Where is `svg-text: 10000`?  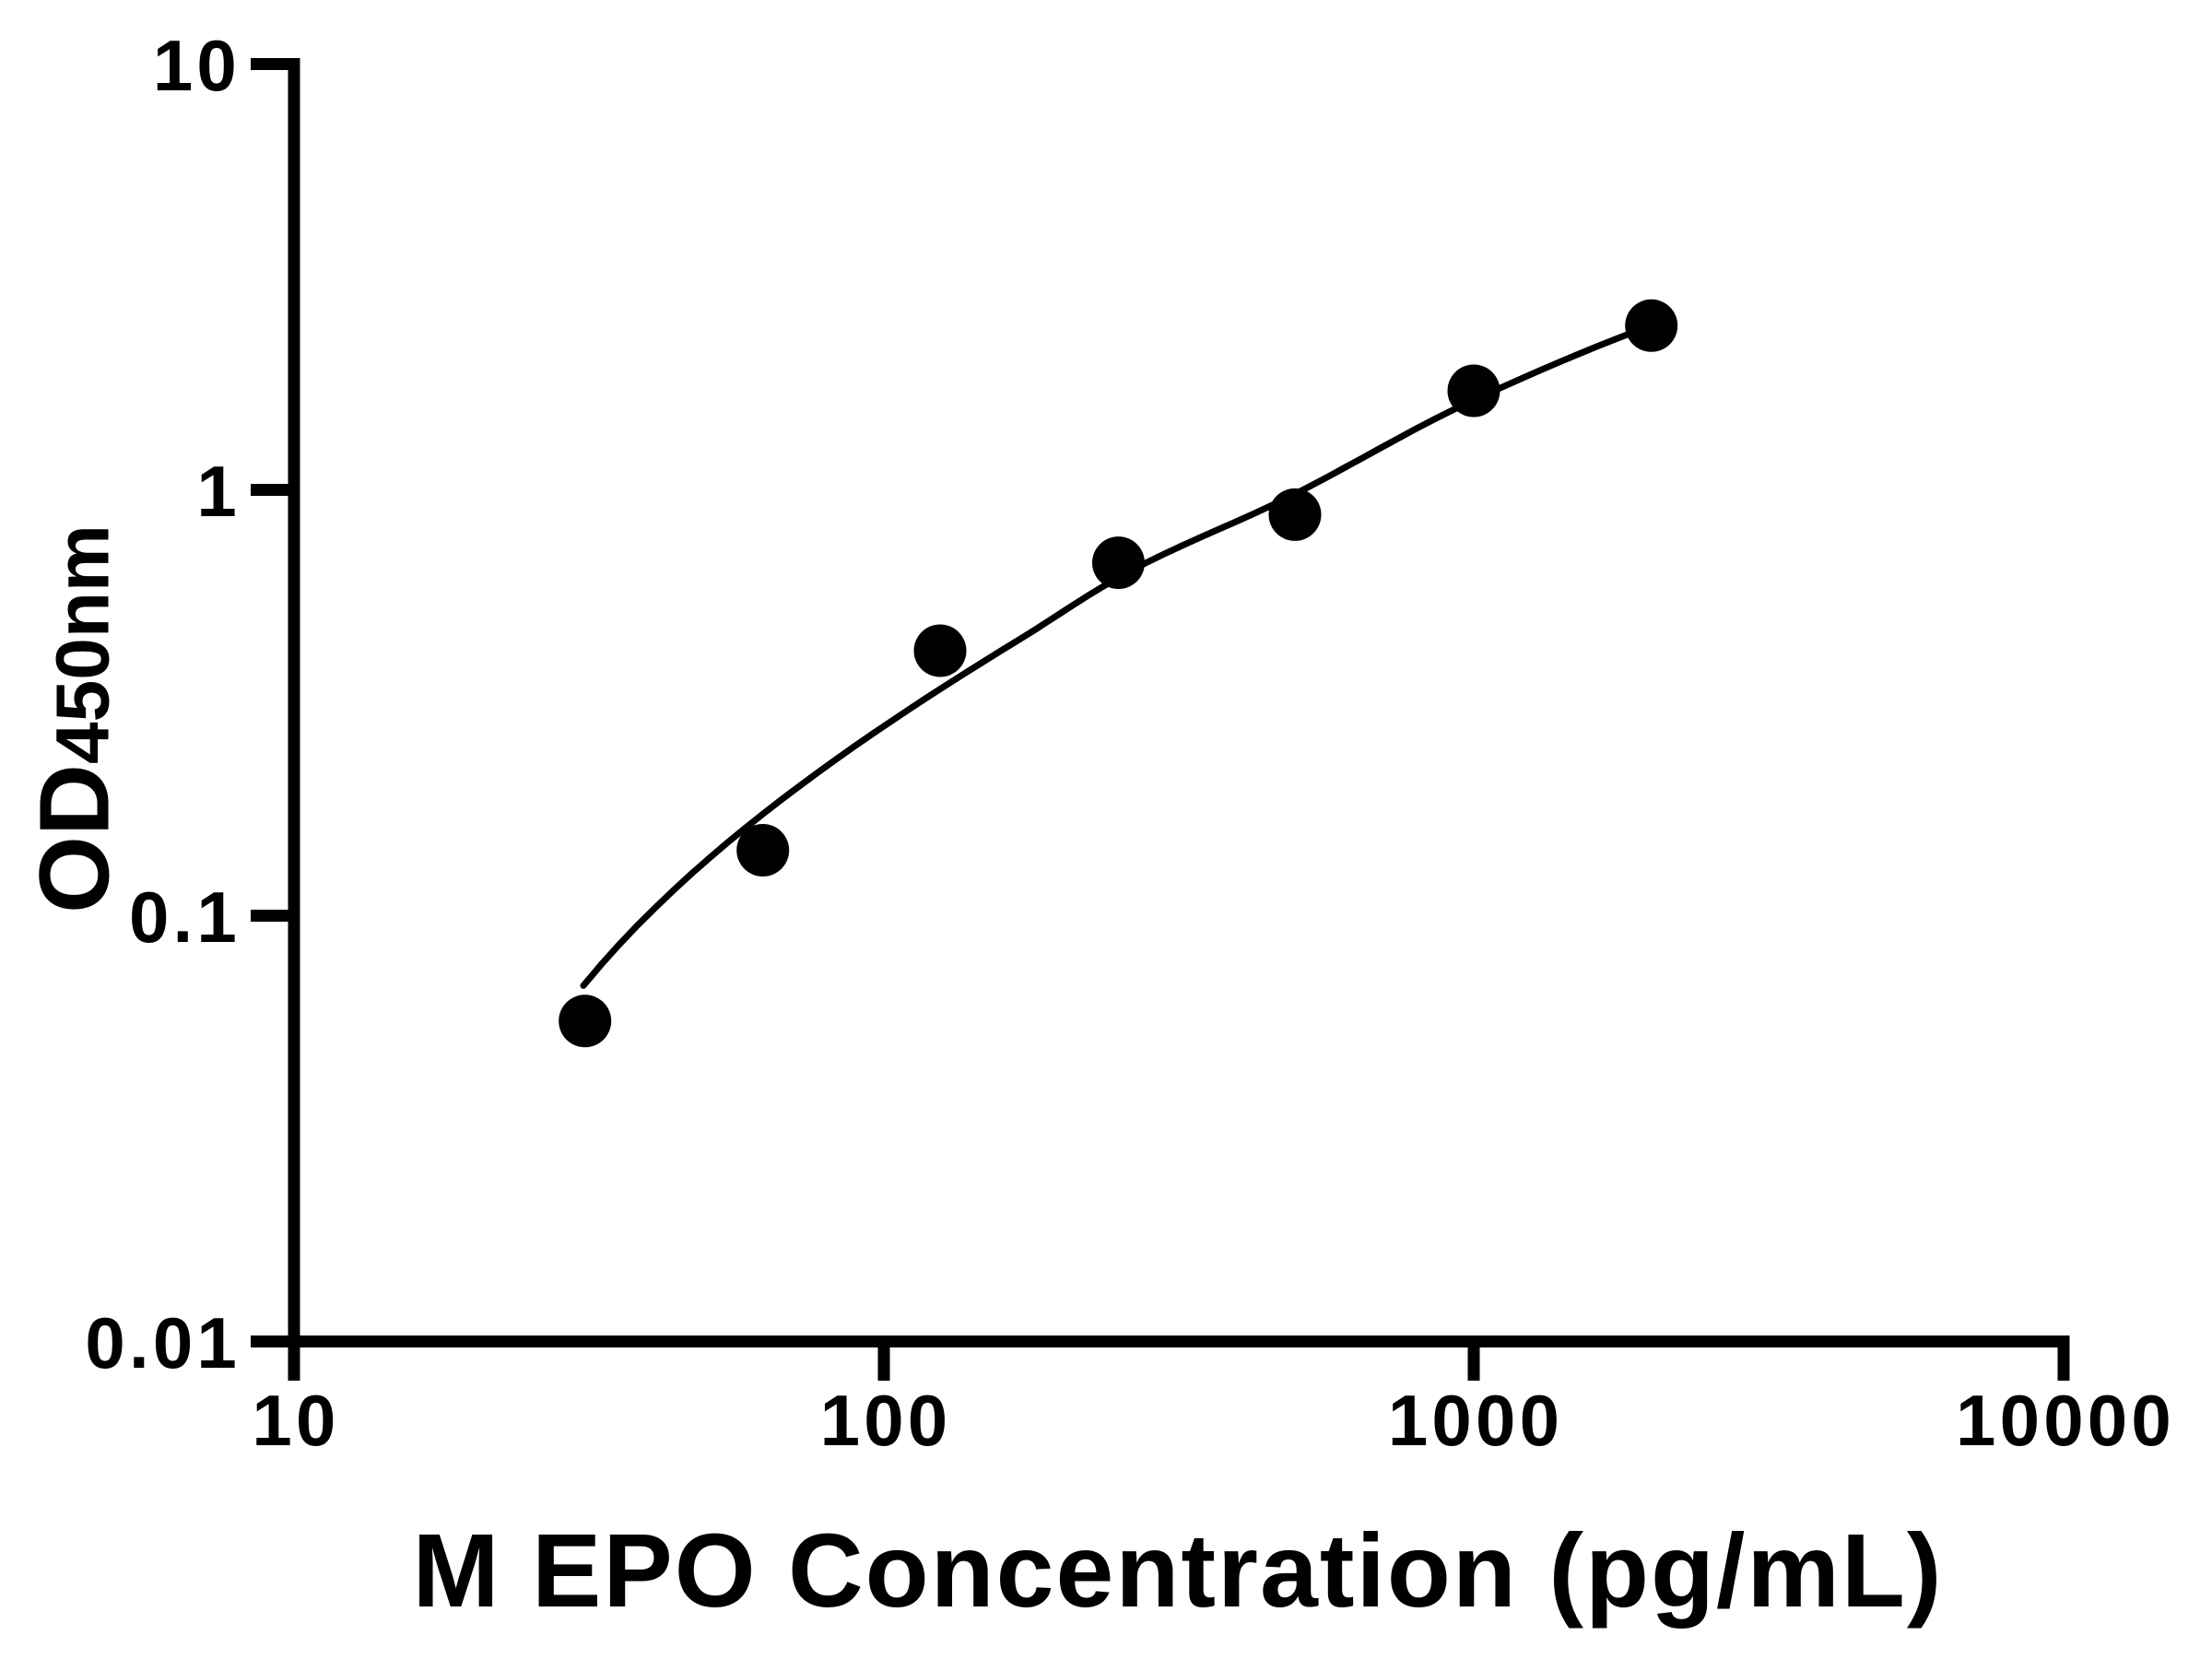
svg-text: 10000 is located at coordinates (2065, 1420).